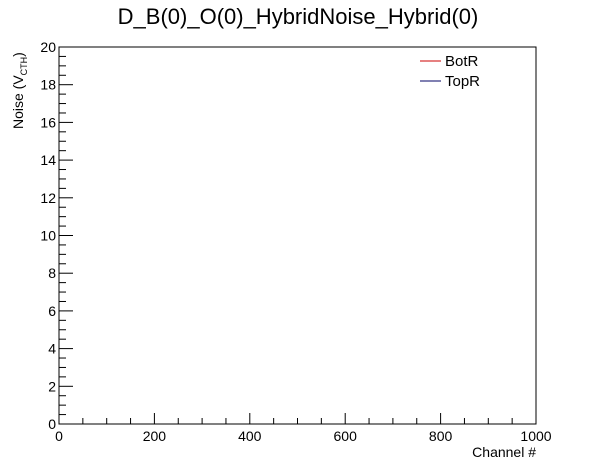  Describe the element at coordinates (18, 54) in the screenshot. I see `y-axis-label-close: )` at that location.